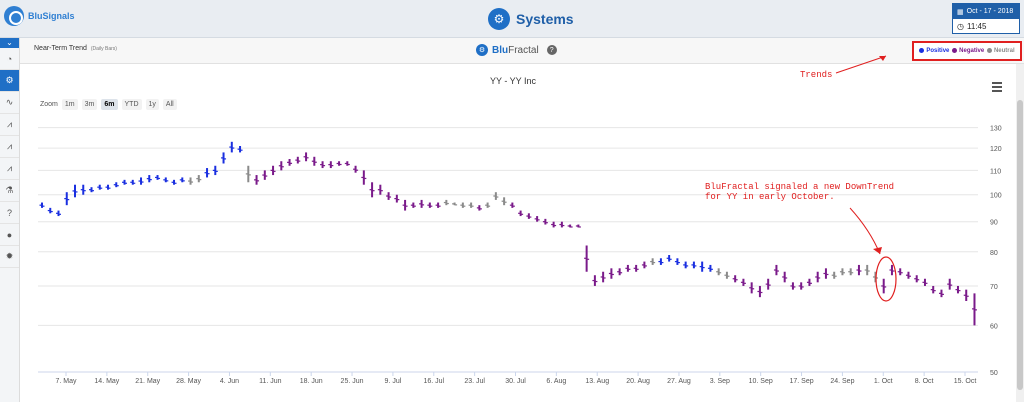 The height and width of the screenshot is (402, 1024). Describe the element at coordinates (994, 253) in the screenshot. I see `y-tick-label: 80` at that location.